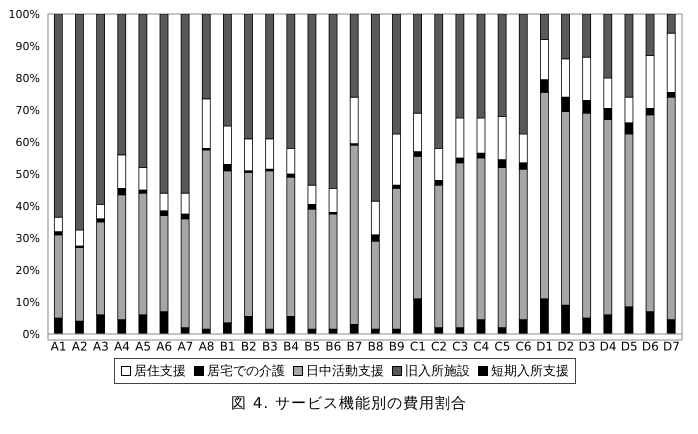  What do you see at coordinates (629, 347) in the screenshot?
I see `x-tick-label: D5` at bounding box center [629, 347].